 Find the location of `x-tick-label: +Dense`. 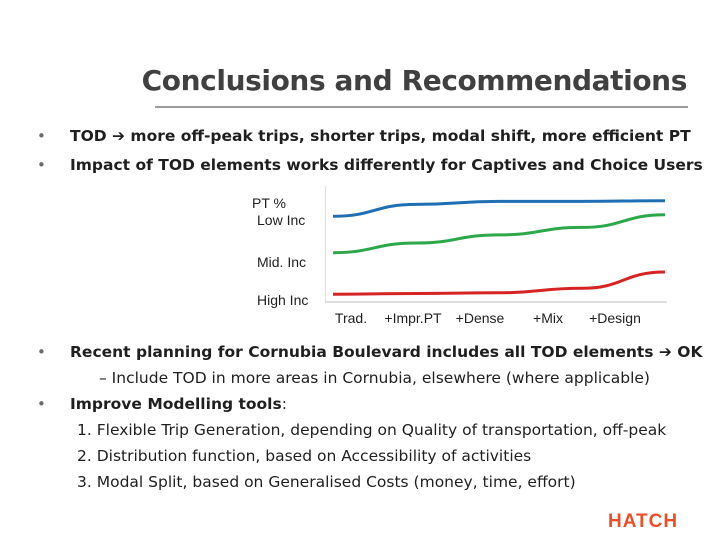

x-tick-label: +Dense is located at coordinates (480, 318).